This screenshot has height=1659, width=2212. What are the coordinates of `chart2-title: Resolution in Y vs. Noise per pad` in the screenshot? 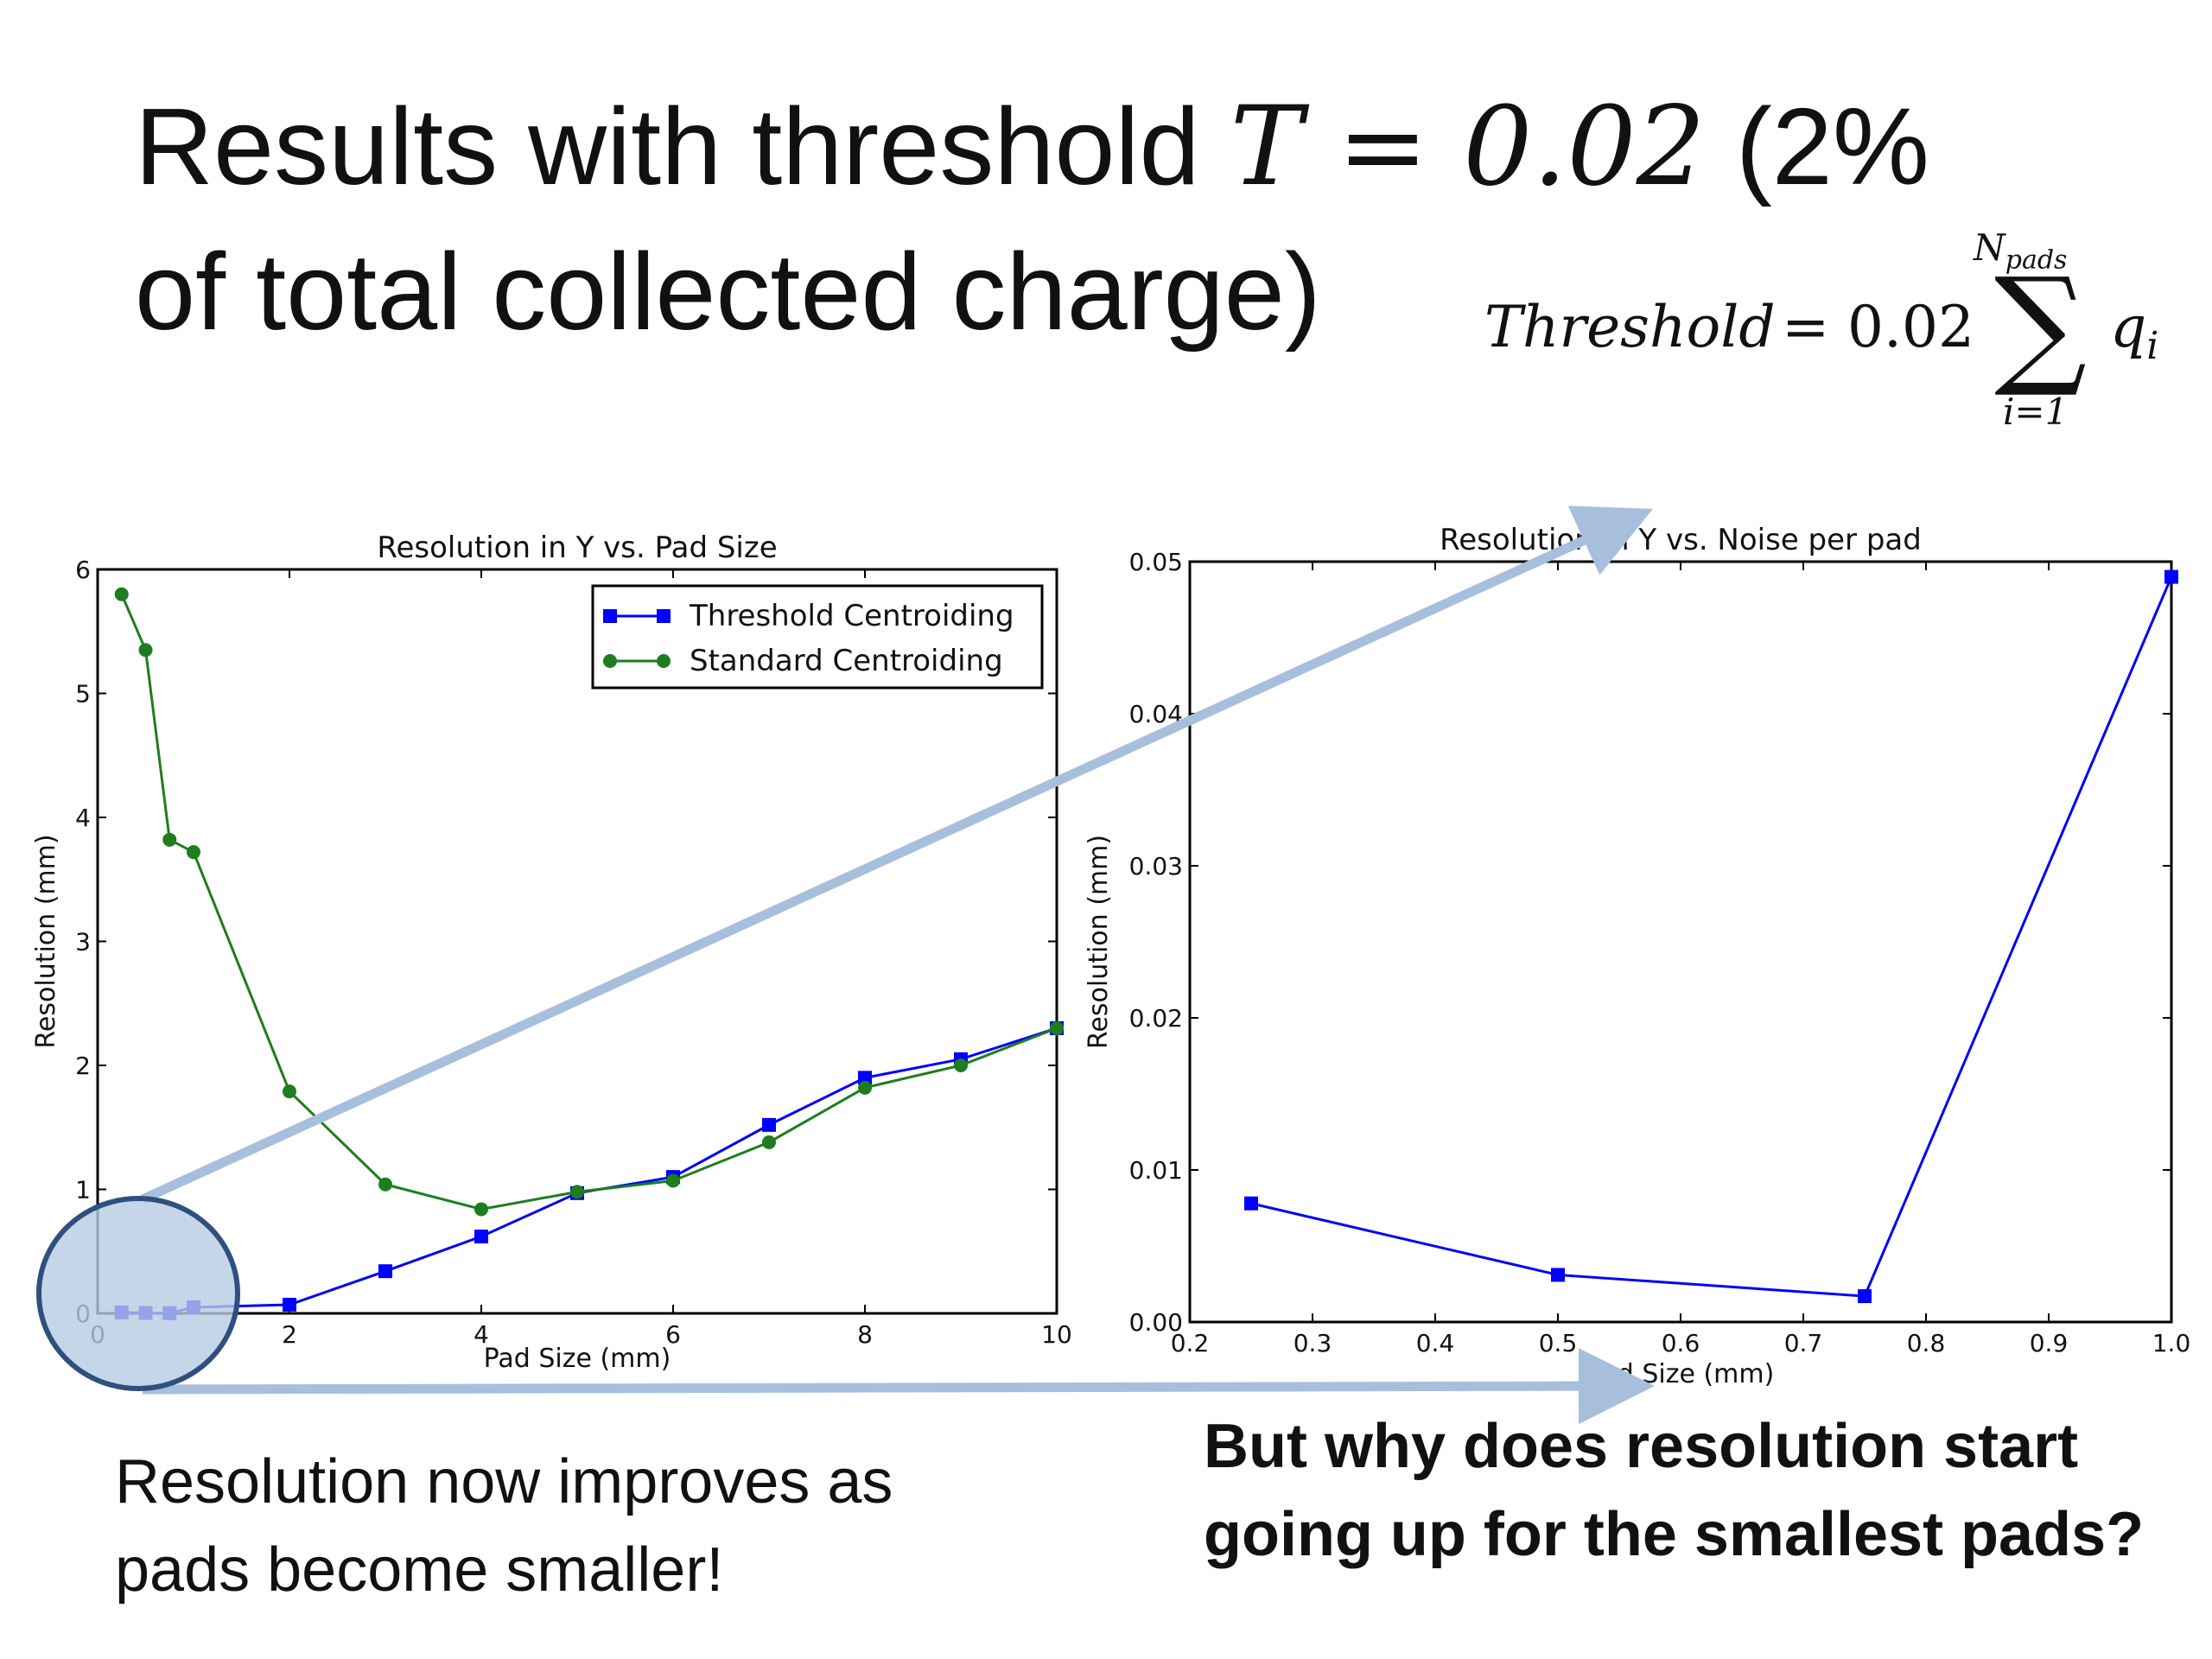 It's located at (1681, 540).